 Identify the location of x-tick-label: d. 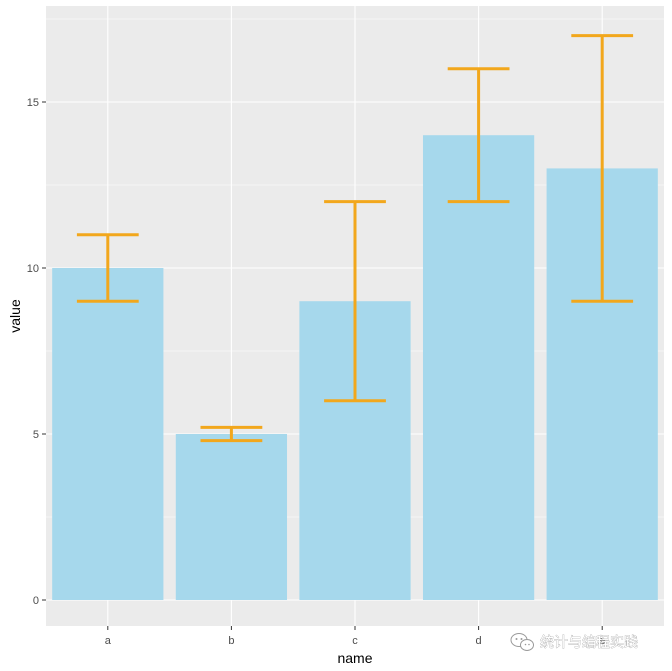
(479, 641).